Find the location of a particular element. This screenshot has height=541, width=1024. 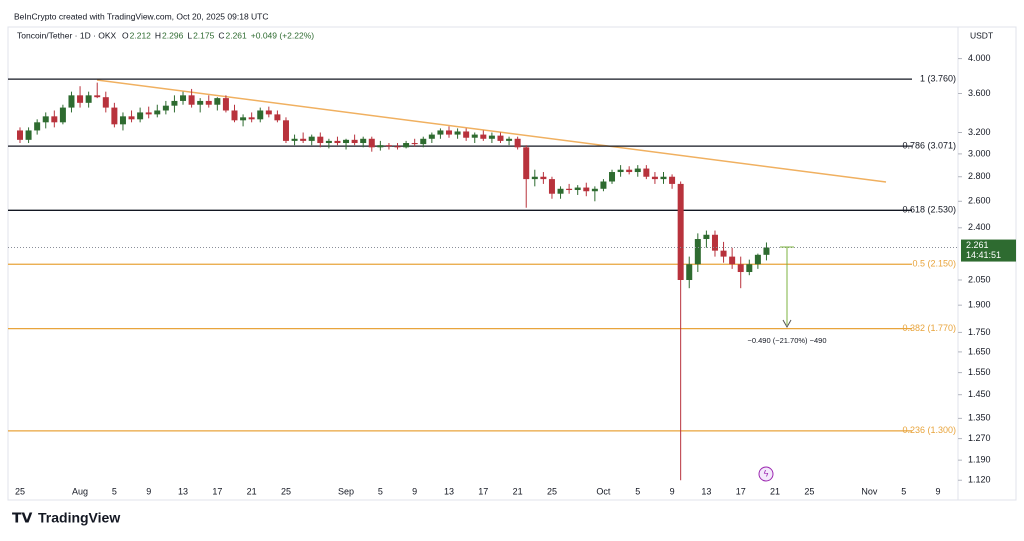

ohlc-key: L is located at coordinates (189, 35).